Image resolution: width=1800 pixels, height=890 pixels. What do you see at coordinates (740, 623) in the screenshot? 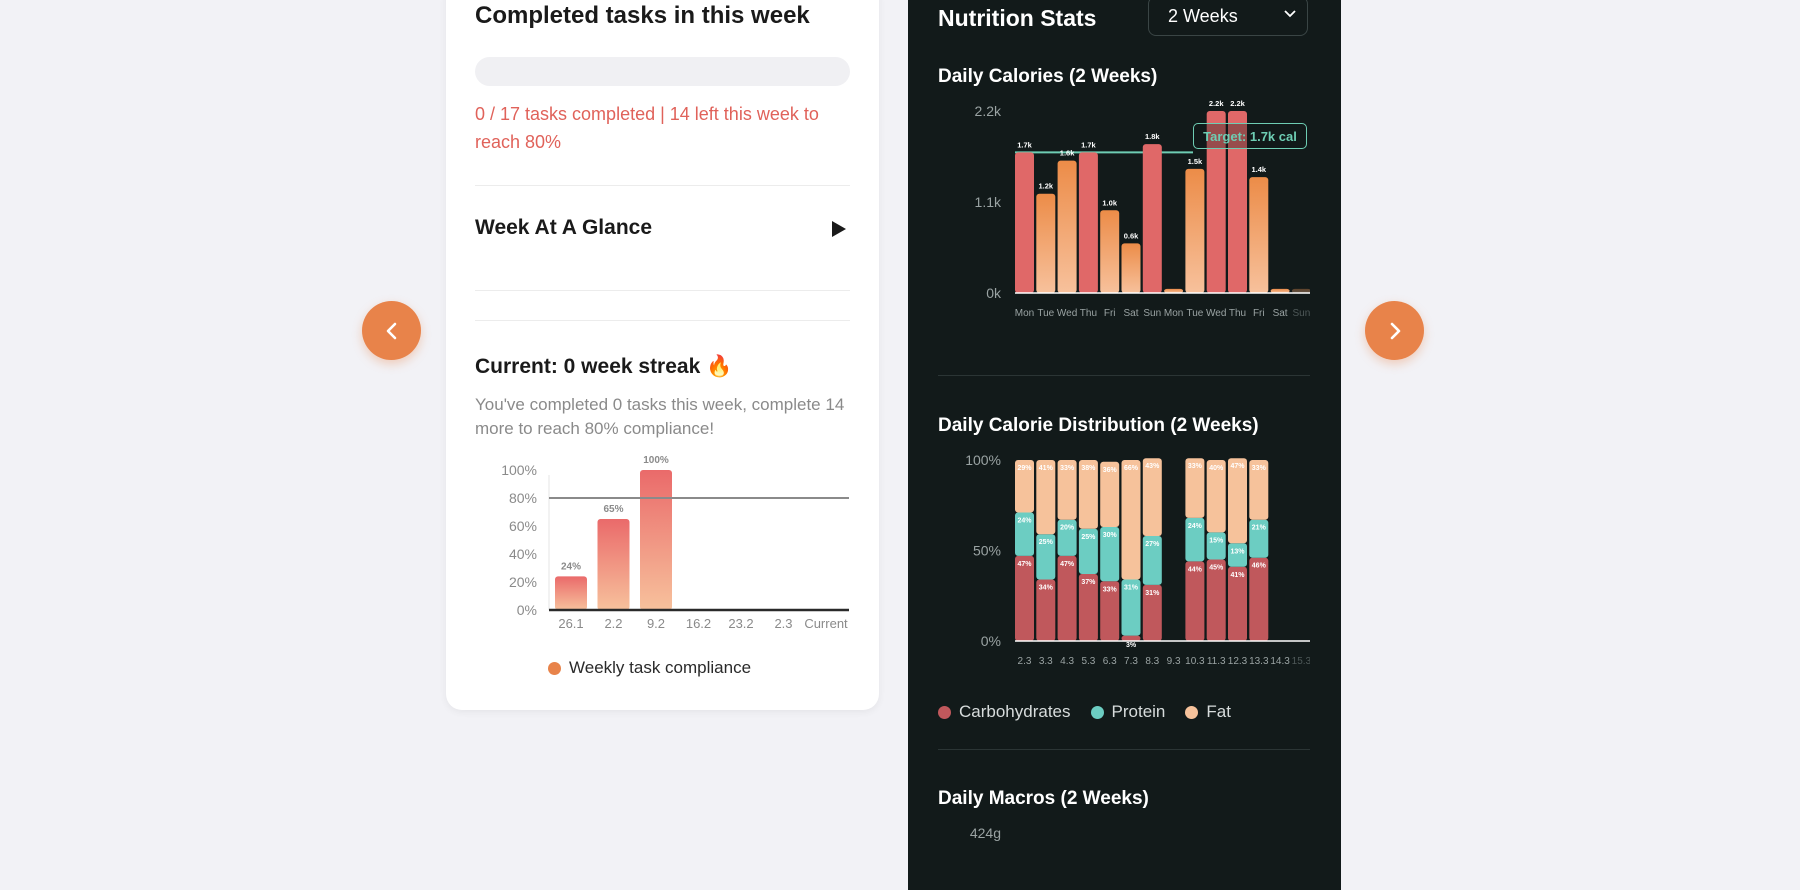
I see `x-tick-label: 23.2` at bounding box center [740, 623].